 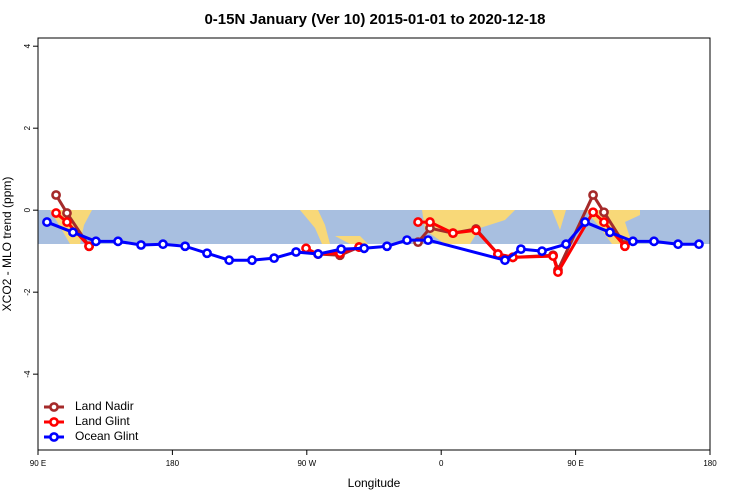 I want to click on legend-label: Ocean Glint, so click(x=107, y=436).